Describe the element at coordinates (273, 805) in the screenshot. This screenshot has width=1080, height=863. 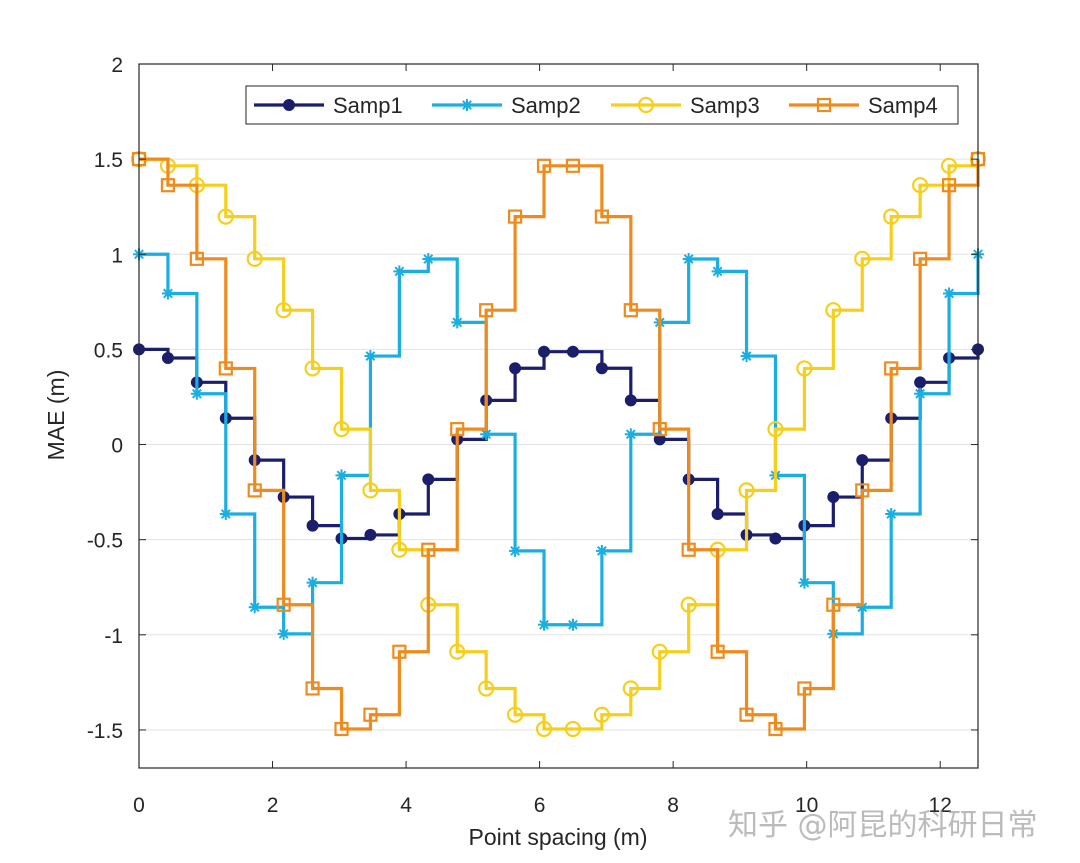
I see `x-tick-label: 2` at that location.